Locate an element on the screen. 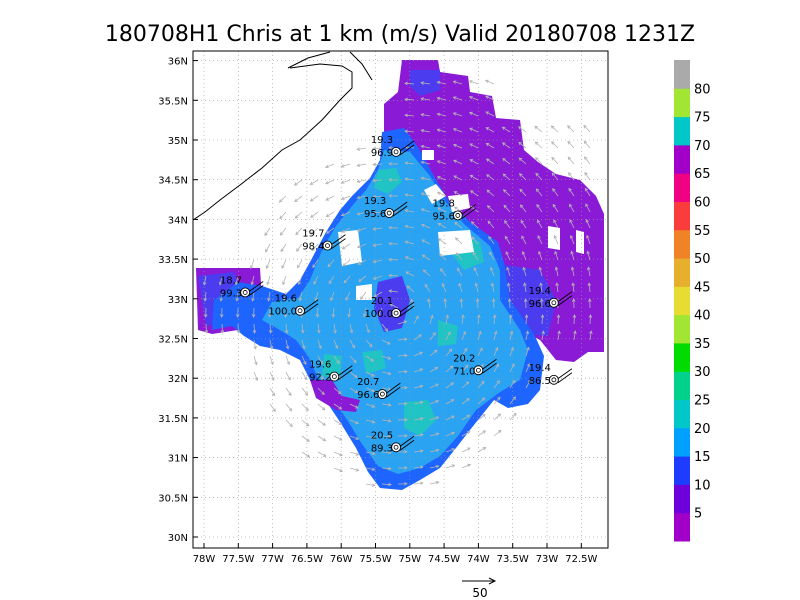  reference-vector-label: 50 is located at coordinates (479, 593).